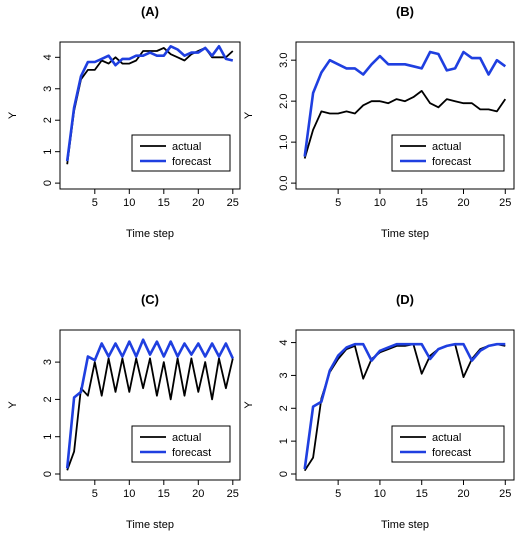 This screenshot has height=550, width=519. What do you see at coordinates (150, 11) in the screenshot?
I see `panel-title: (A)` at bounding box center [150, 11].